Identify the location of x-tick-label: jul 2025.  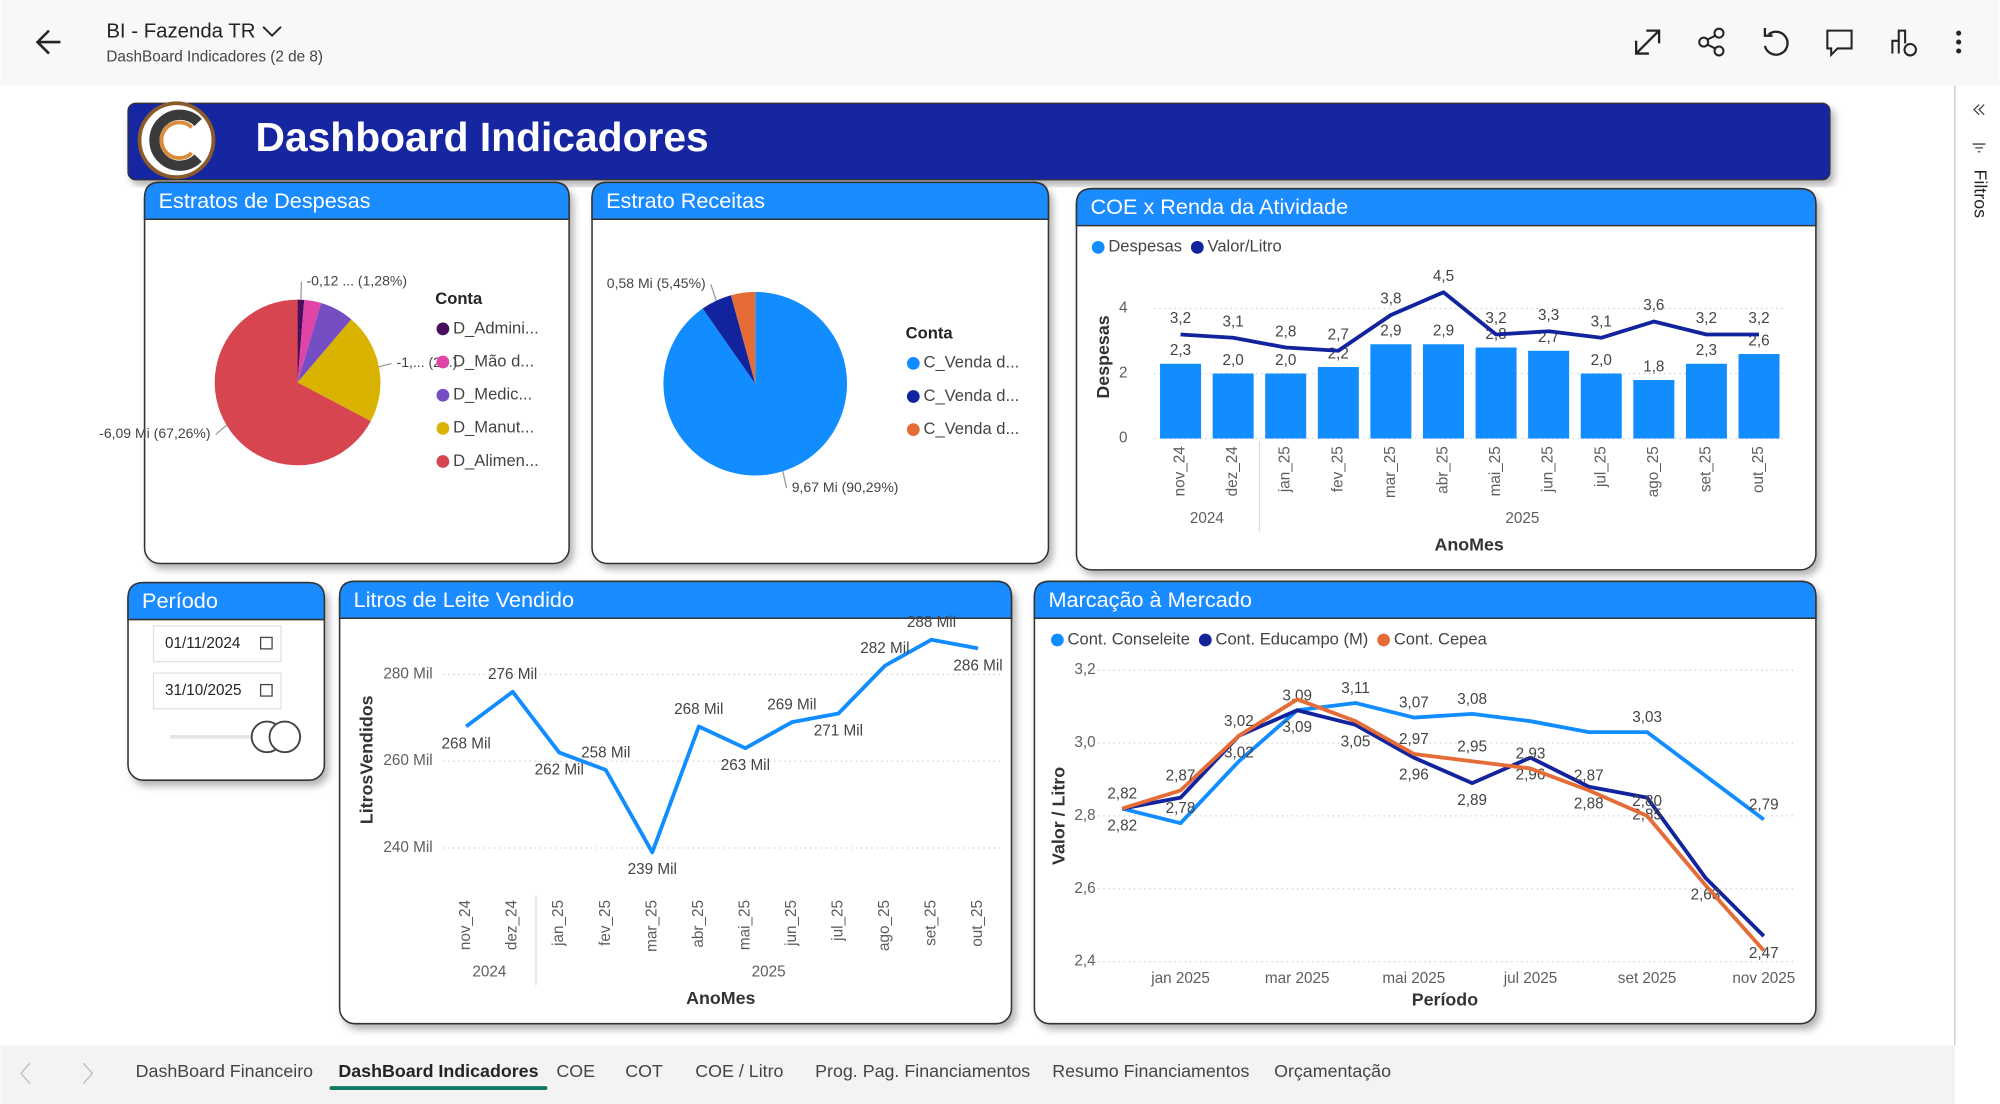
(1530, 978).